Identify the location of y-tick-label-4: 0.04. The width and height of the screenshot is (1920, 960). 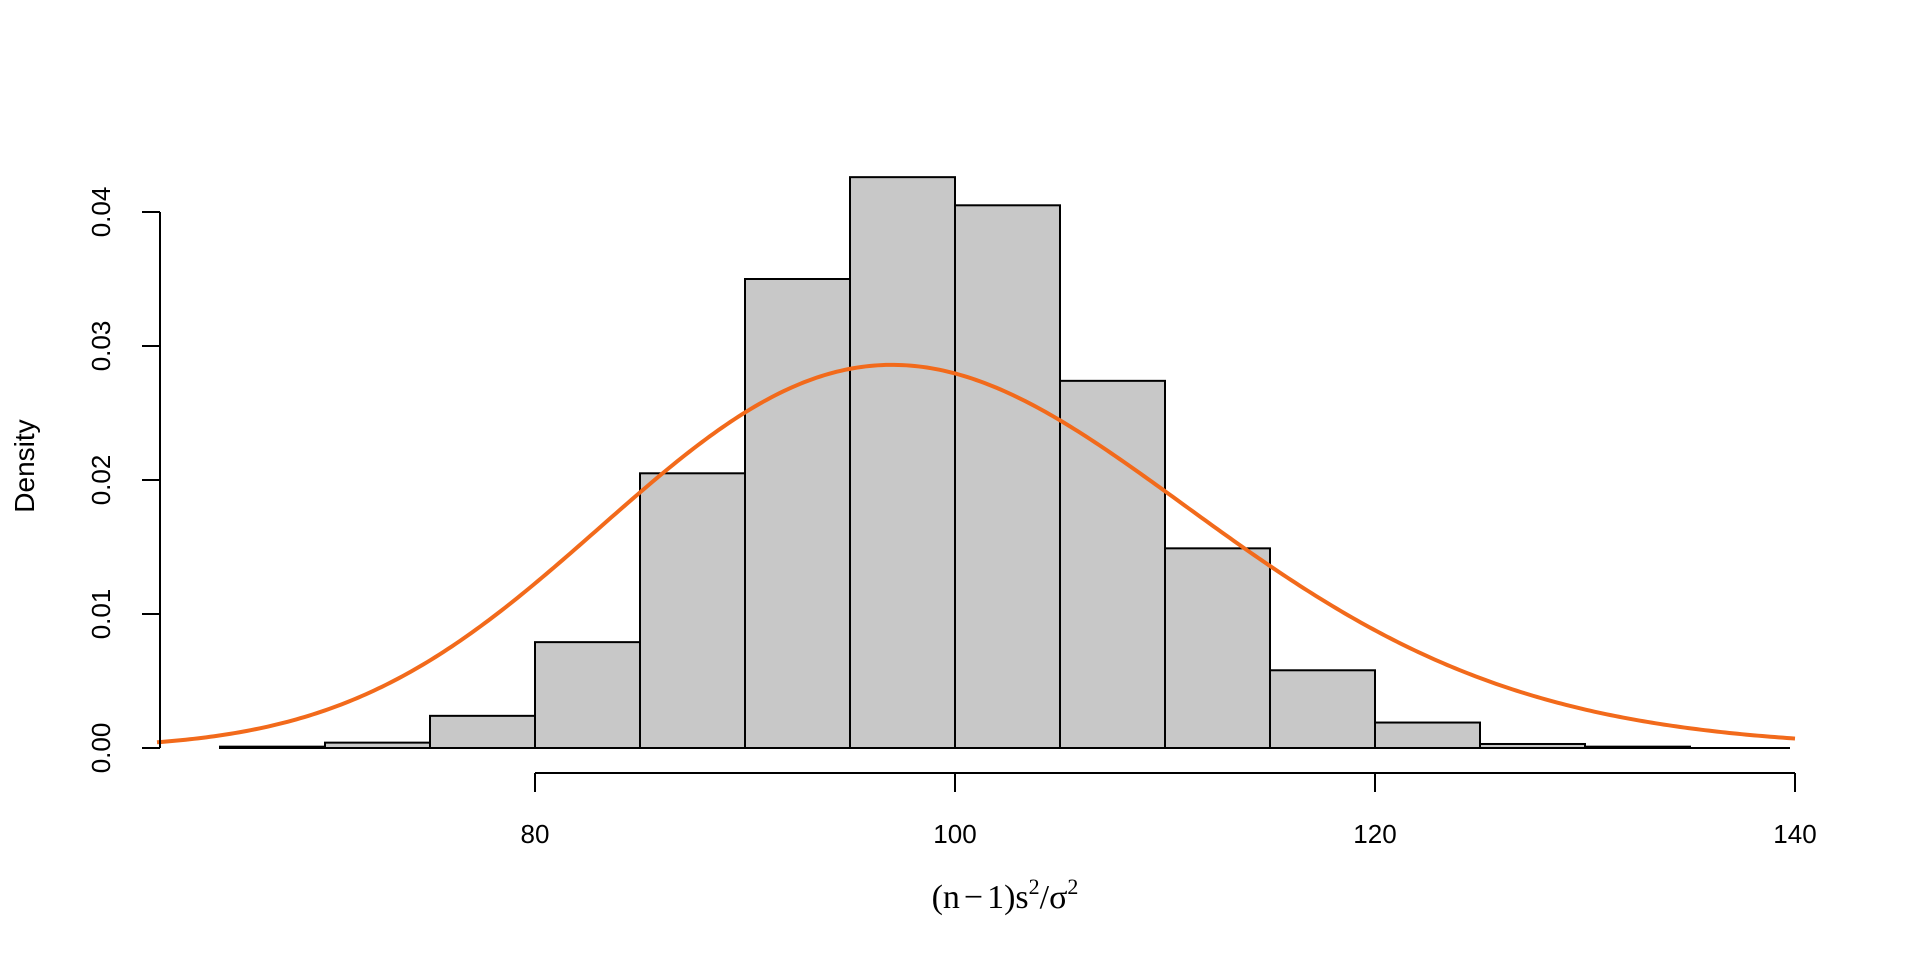
(101, 212).